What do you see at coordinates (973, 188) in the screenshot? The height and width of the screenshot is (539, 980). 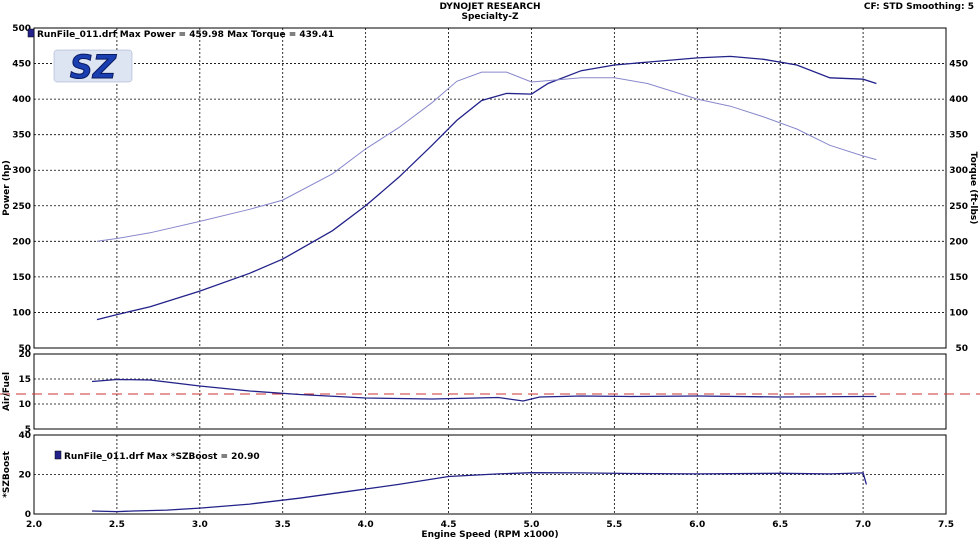 I see `y2-axis-label: Torque (ft-lbs)` at bounding box center [973, 188].